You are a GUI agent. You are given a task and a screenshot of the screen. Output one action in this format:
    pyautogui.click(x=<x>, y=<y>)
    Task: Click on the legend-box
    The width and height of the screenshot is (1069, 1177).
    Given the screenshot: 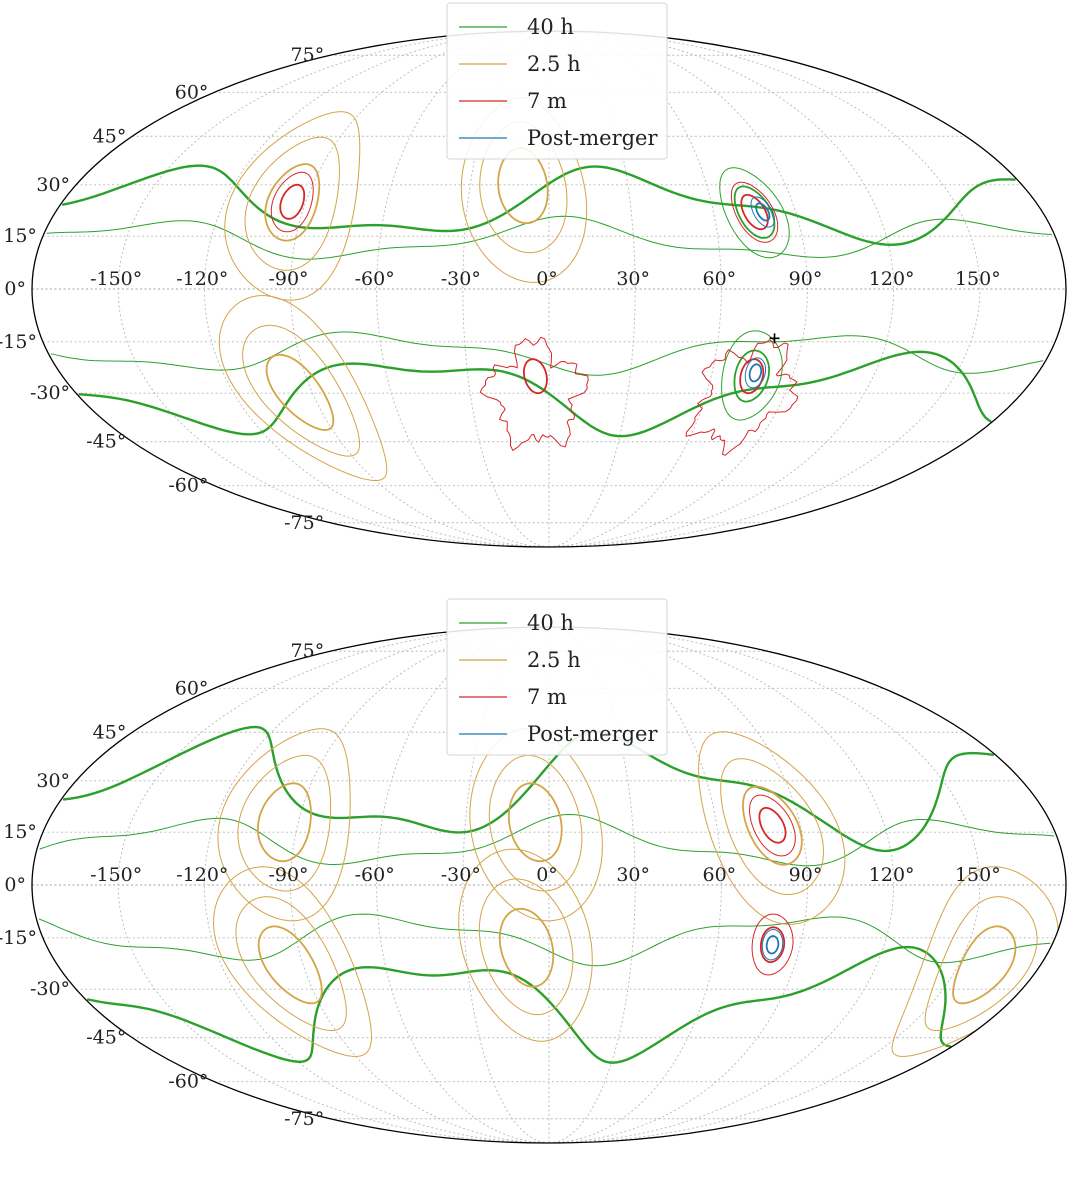 What is the action you would take?
    pyautogui.click(x=557, y=81)
    